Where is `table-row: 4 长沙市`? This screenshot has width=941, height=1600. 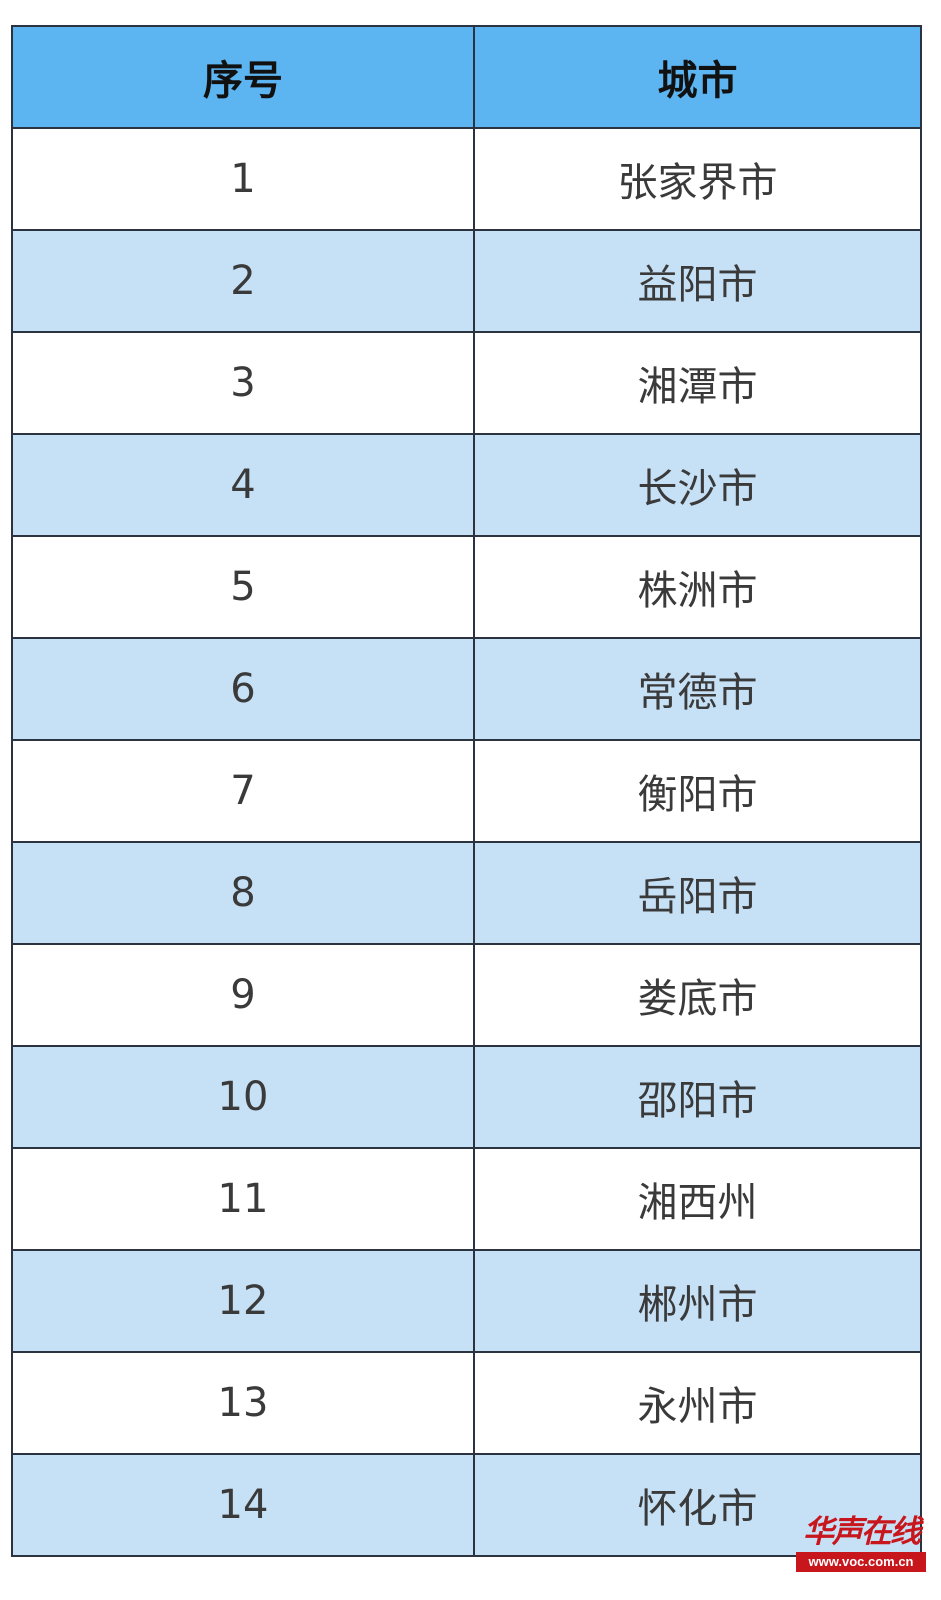 table-row: 4 长沙市 is located at coordinates (466, 485).